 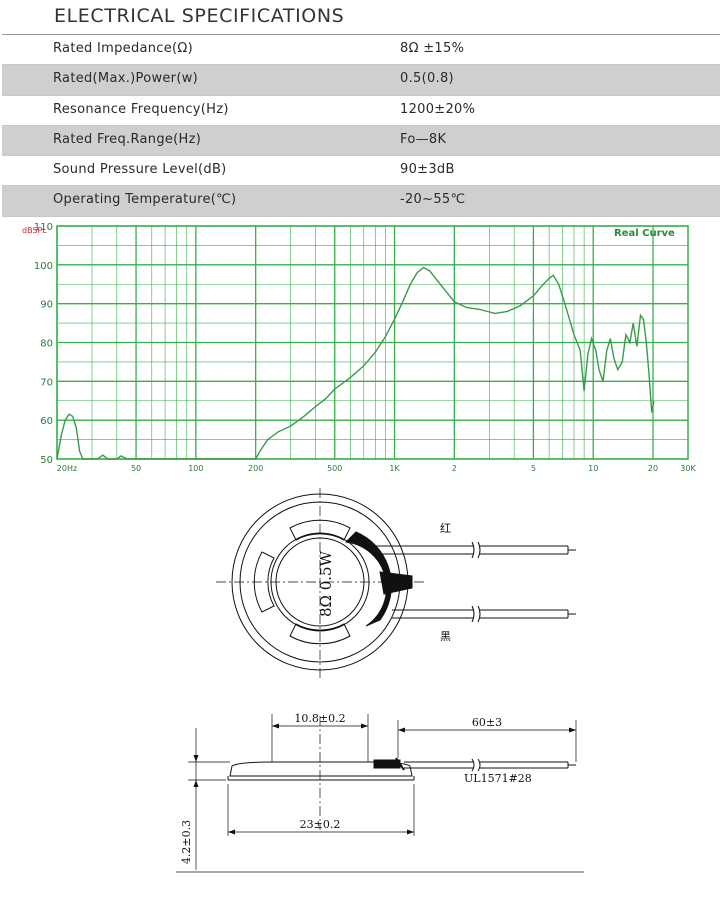 What do you see at coordinates (644, 233) in the screenshot?
I see `chart-title: Real Curve` at bounding box center [644, 233].